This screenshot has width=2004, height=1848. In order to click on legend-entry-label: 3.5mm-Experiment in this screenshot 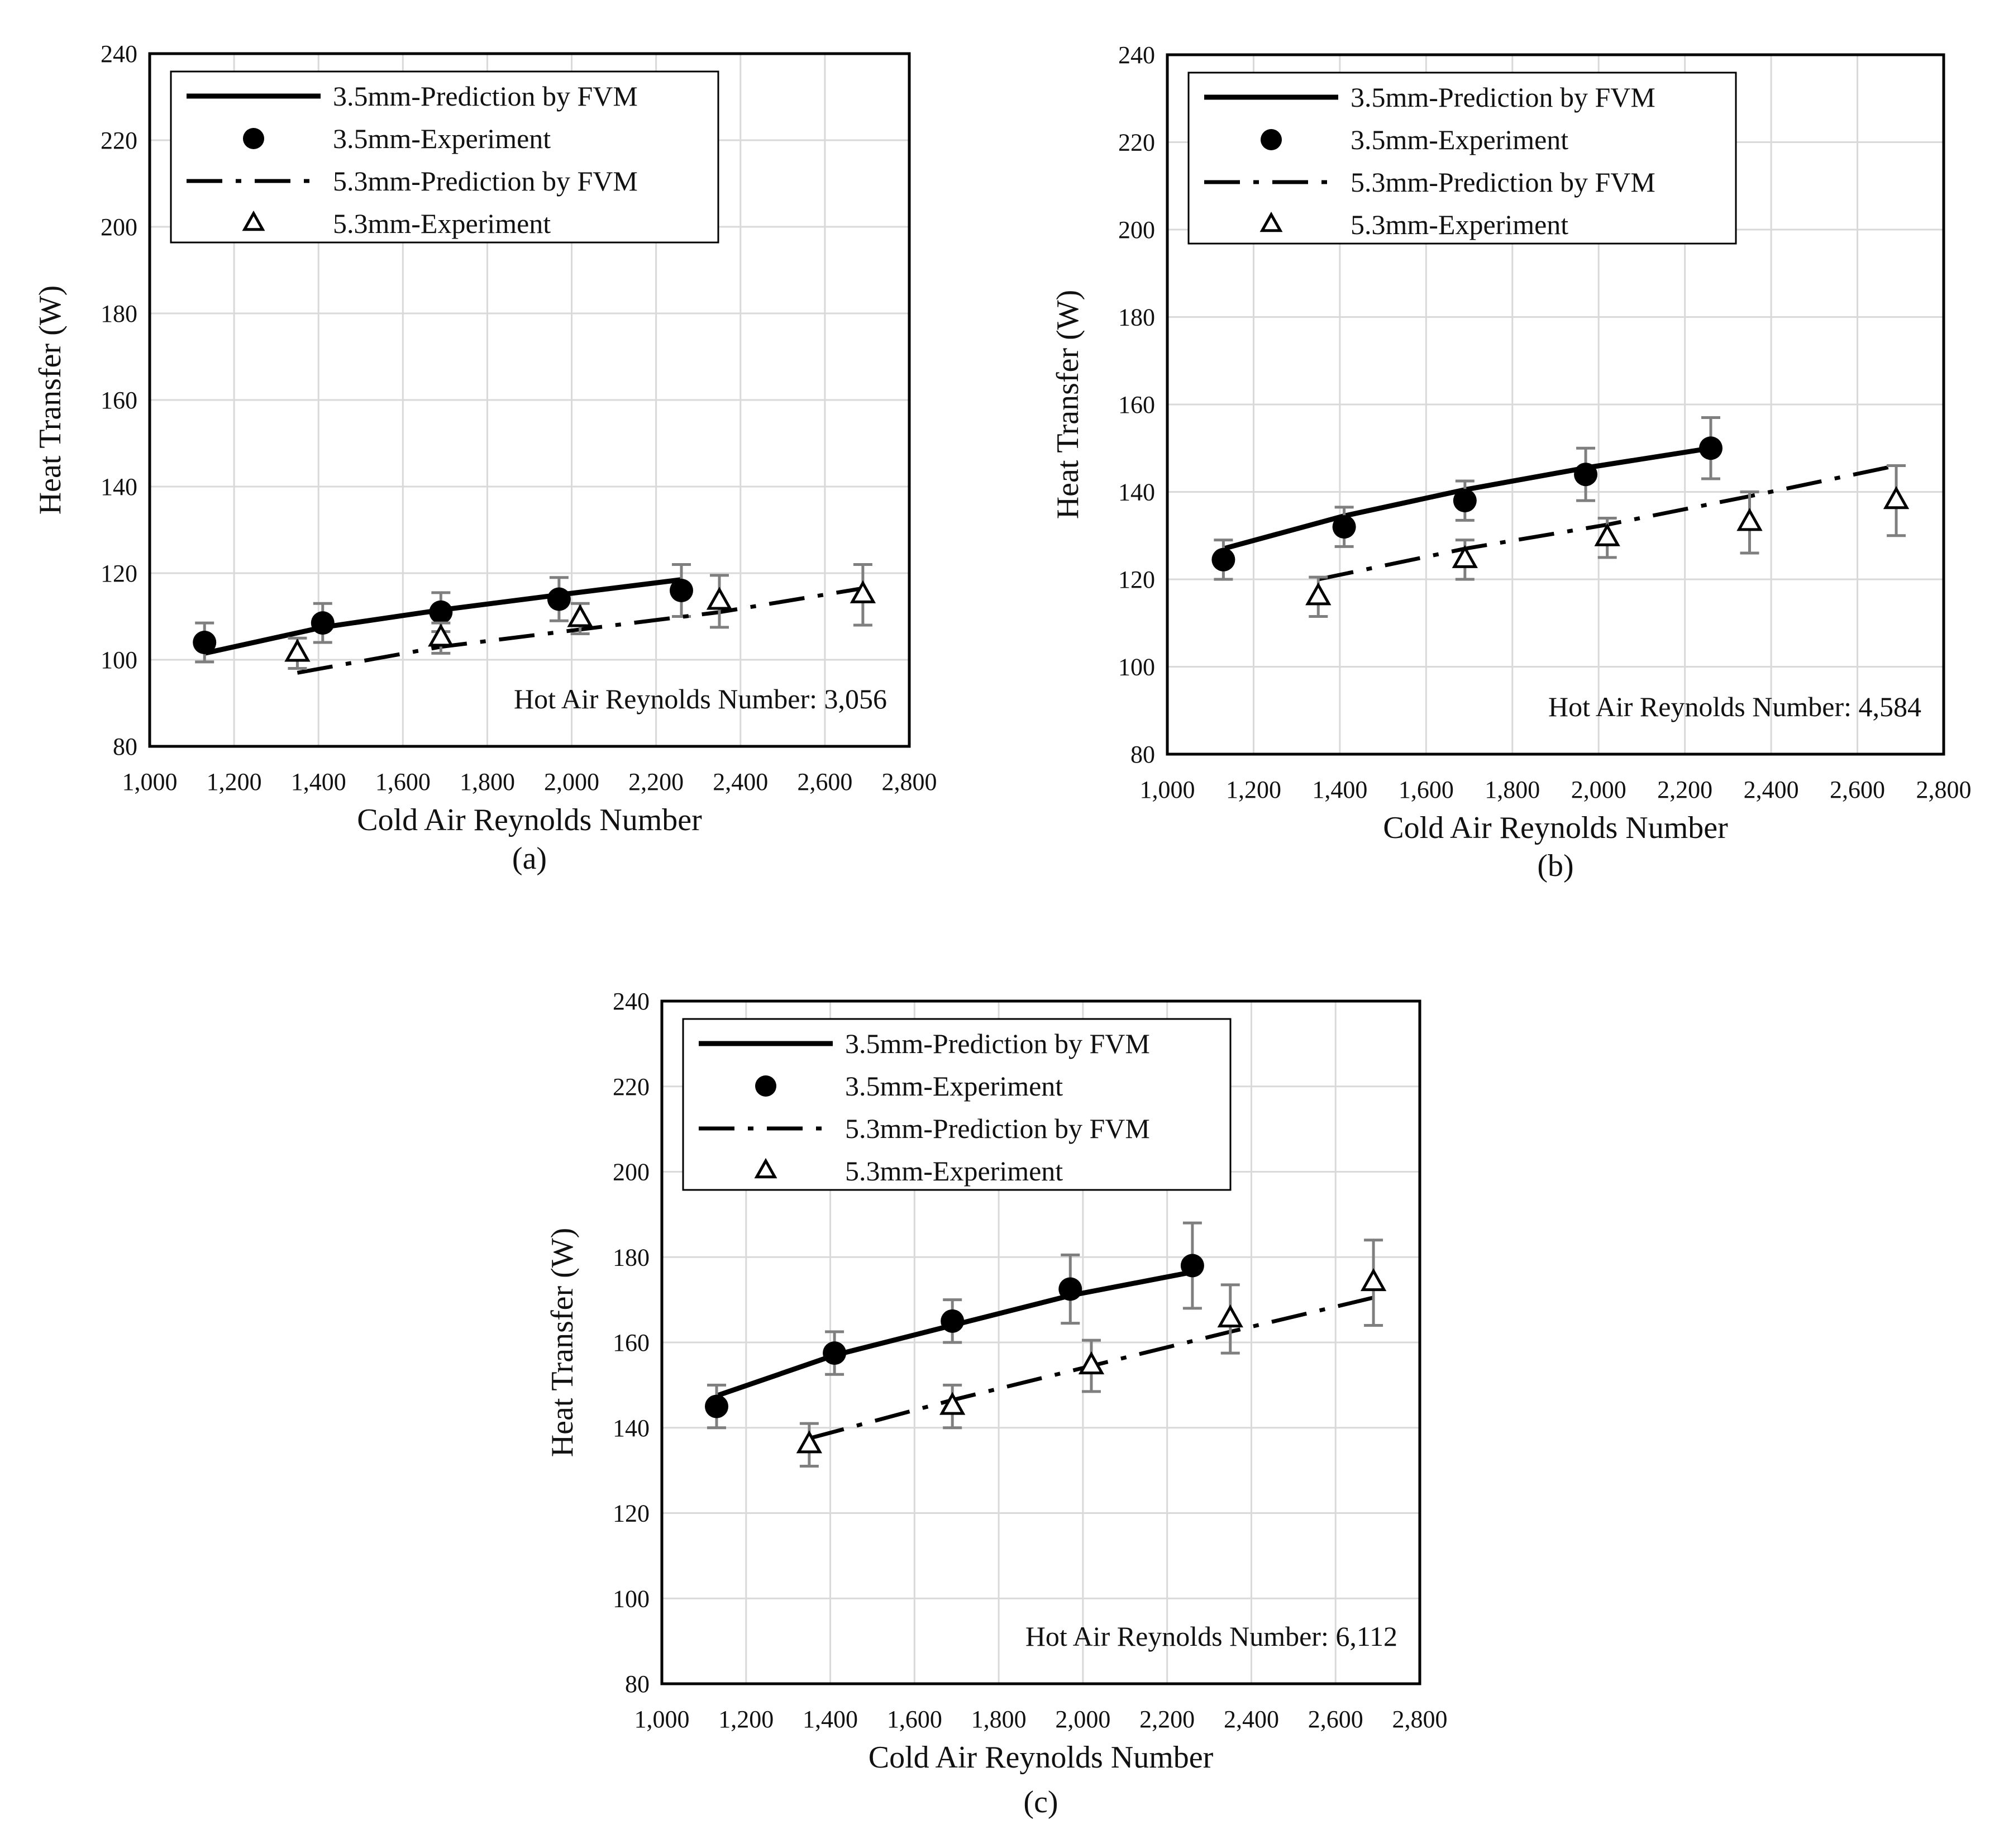, I will do `click(1459, 139)`.